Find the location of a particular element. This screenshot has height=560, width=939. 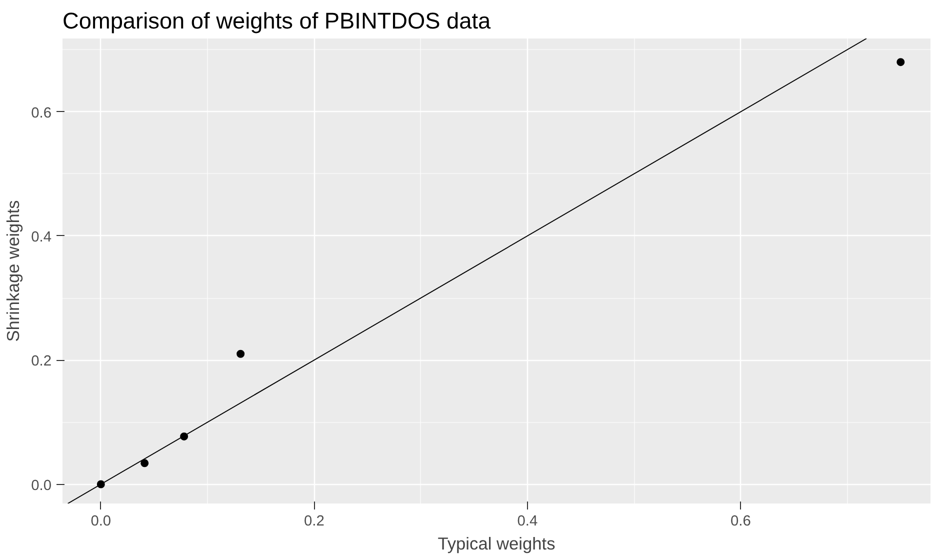

x-axis-title: Typical weights is located at coordinates (497, 544).